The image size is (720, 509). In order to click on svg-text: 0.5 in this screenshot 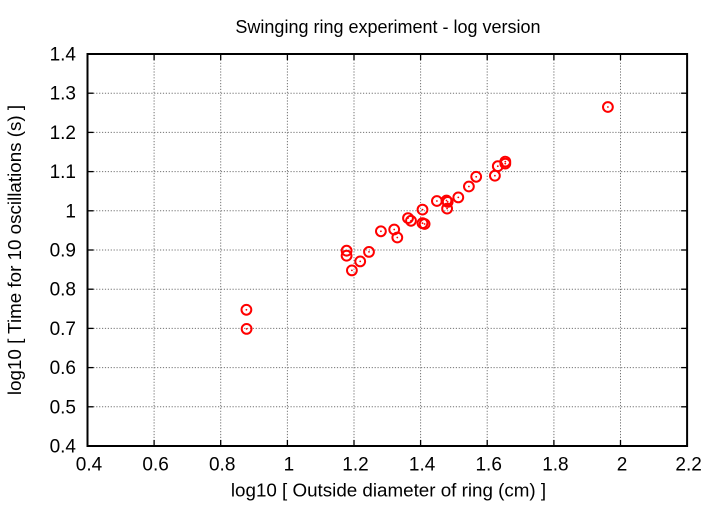, I will do `click(63, 407)`.